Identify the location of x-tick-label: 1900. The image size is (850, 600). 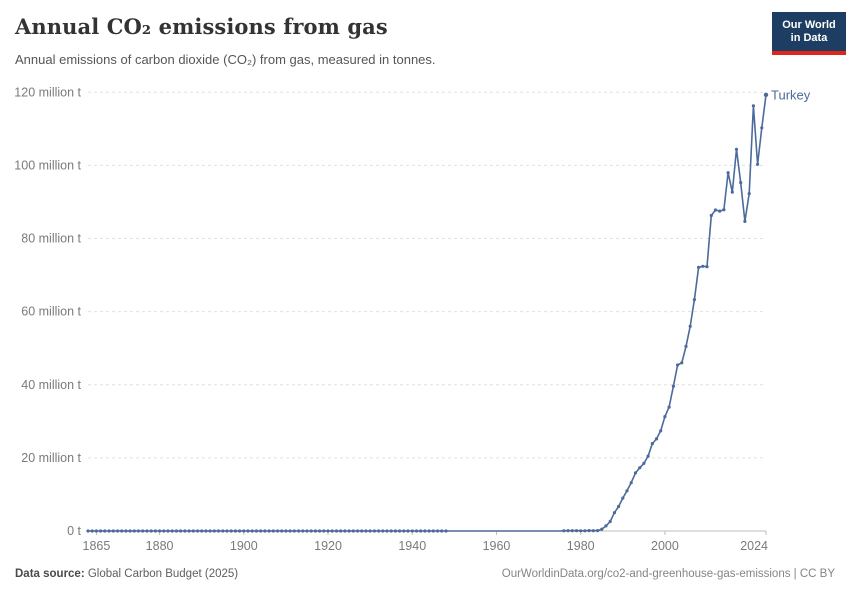
(244, 546).